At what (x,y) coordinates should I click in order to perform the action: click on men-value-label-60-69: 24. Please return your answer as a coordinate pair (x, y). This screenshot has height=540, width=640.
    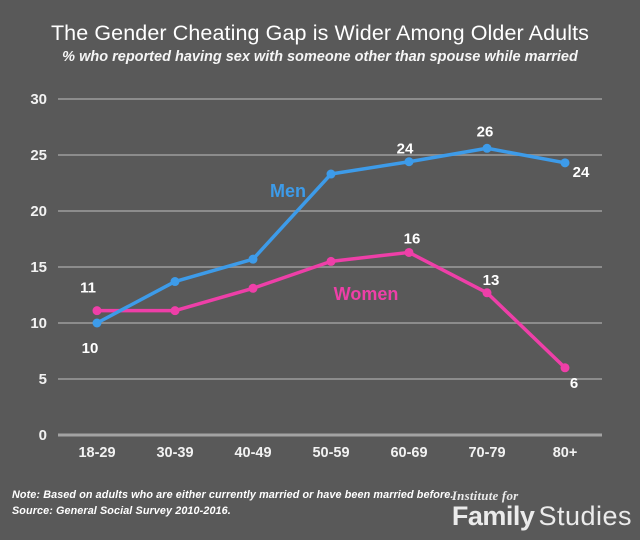
    Looking at the image, I should click on (405, 149).